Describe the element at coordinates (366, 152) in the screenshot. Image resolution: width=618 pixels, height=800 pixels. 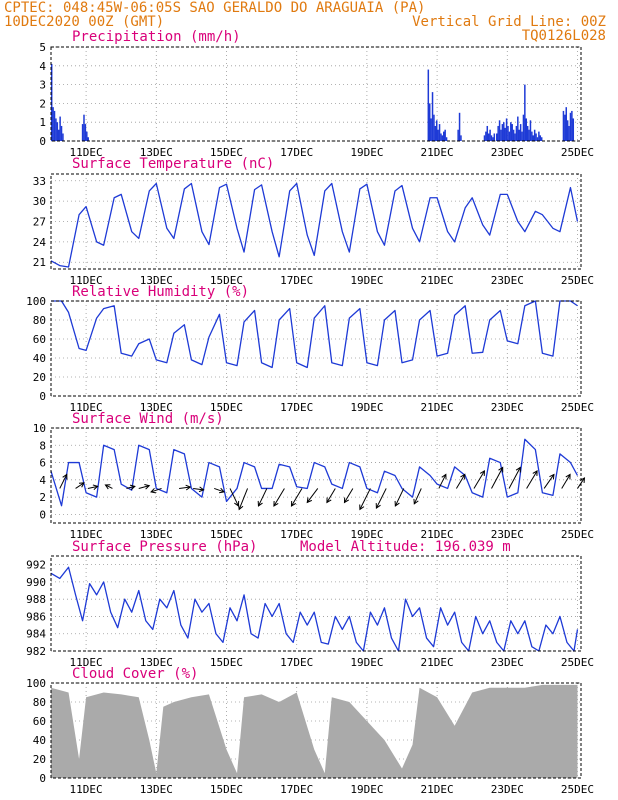
I see `precipitation-xtick-4: 19DEC` at that location.